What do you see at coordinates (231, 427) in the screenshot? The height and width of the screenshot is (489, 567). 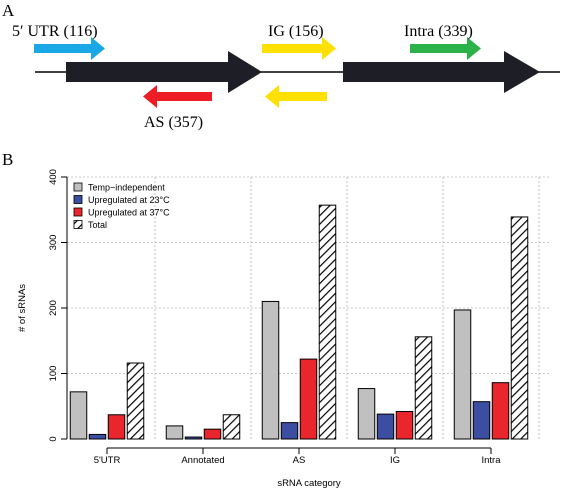 I see `bar-annotated-total` at bounding box center [231, 427].